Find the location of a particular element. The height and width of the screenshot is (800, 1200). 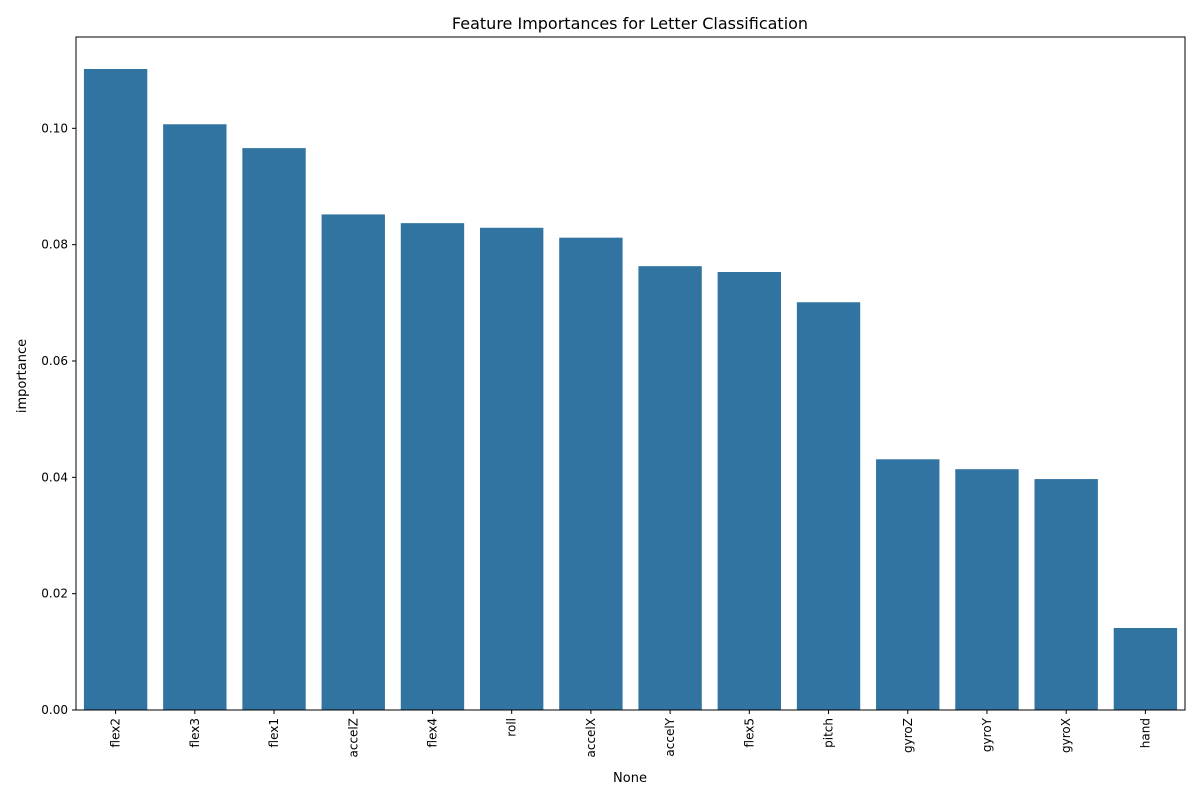

bar-accelZ is located at coordinates (353, 462).